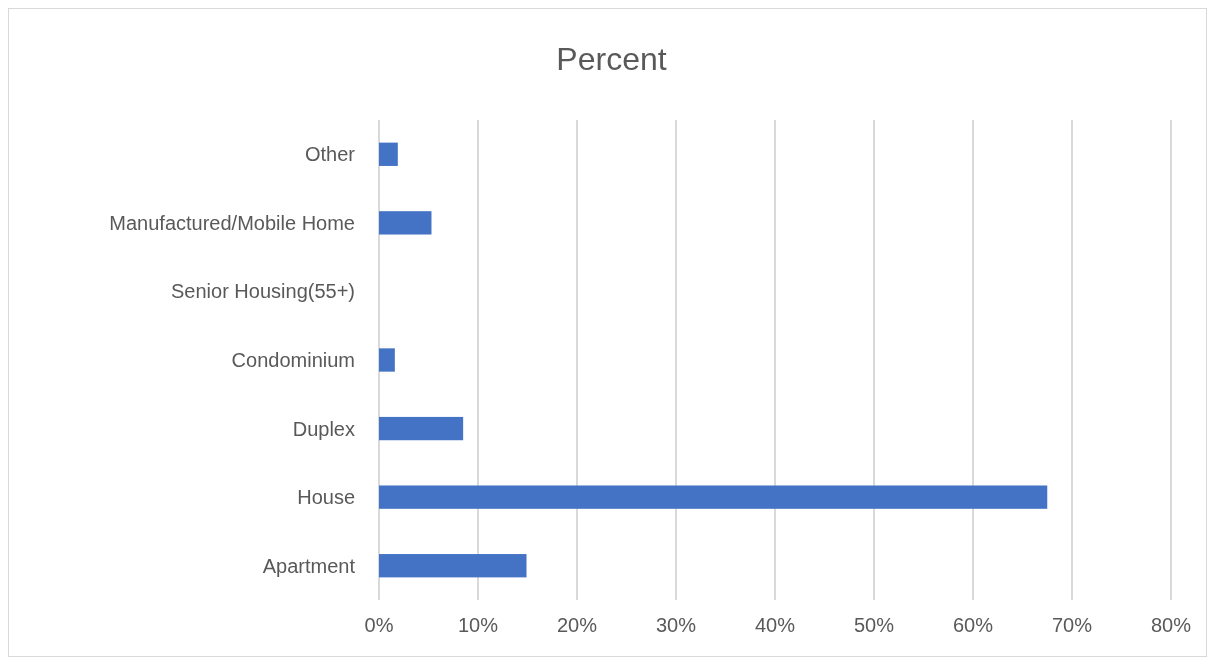  Describe the element at coordinates (874, 625) in the screenshot. I see `x-tick-label: 50%` at that location.